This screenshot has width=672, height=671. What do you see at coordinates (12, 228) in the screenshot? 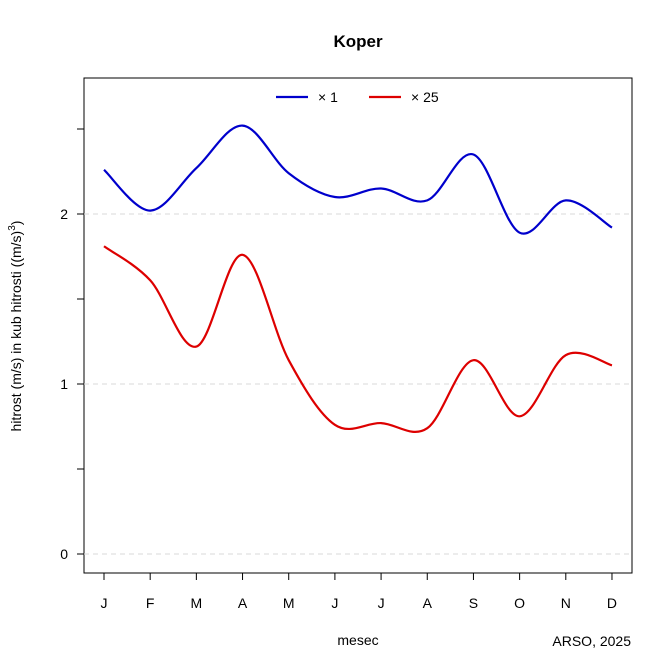
I see `y-axis-title-superscript: 3` at bounding box center [12, 228].